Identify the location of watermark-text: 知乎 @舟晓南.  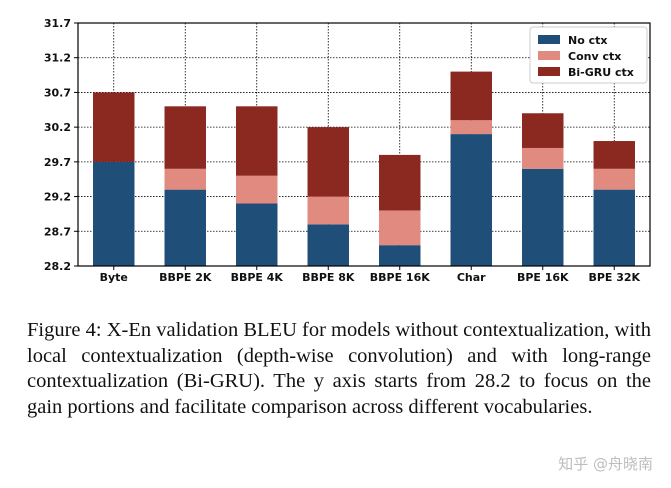
(605, 464).